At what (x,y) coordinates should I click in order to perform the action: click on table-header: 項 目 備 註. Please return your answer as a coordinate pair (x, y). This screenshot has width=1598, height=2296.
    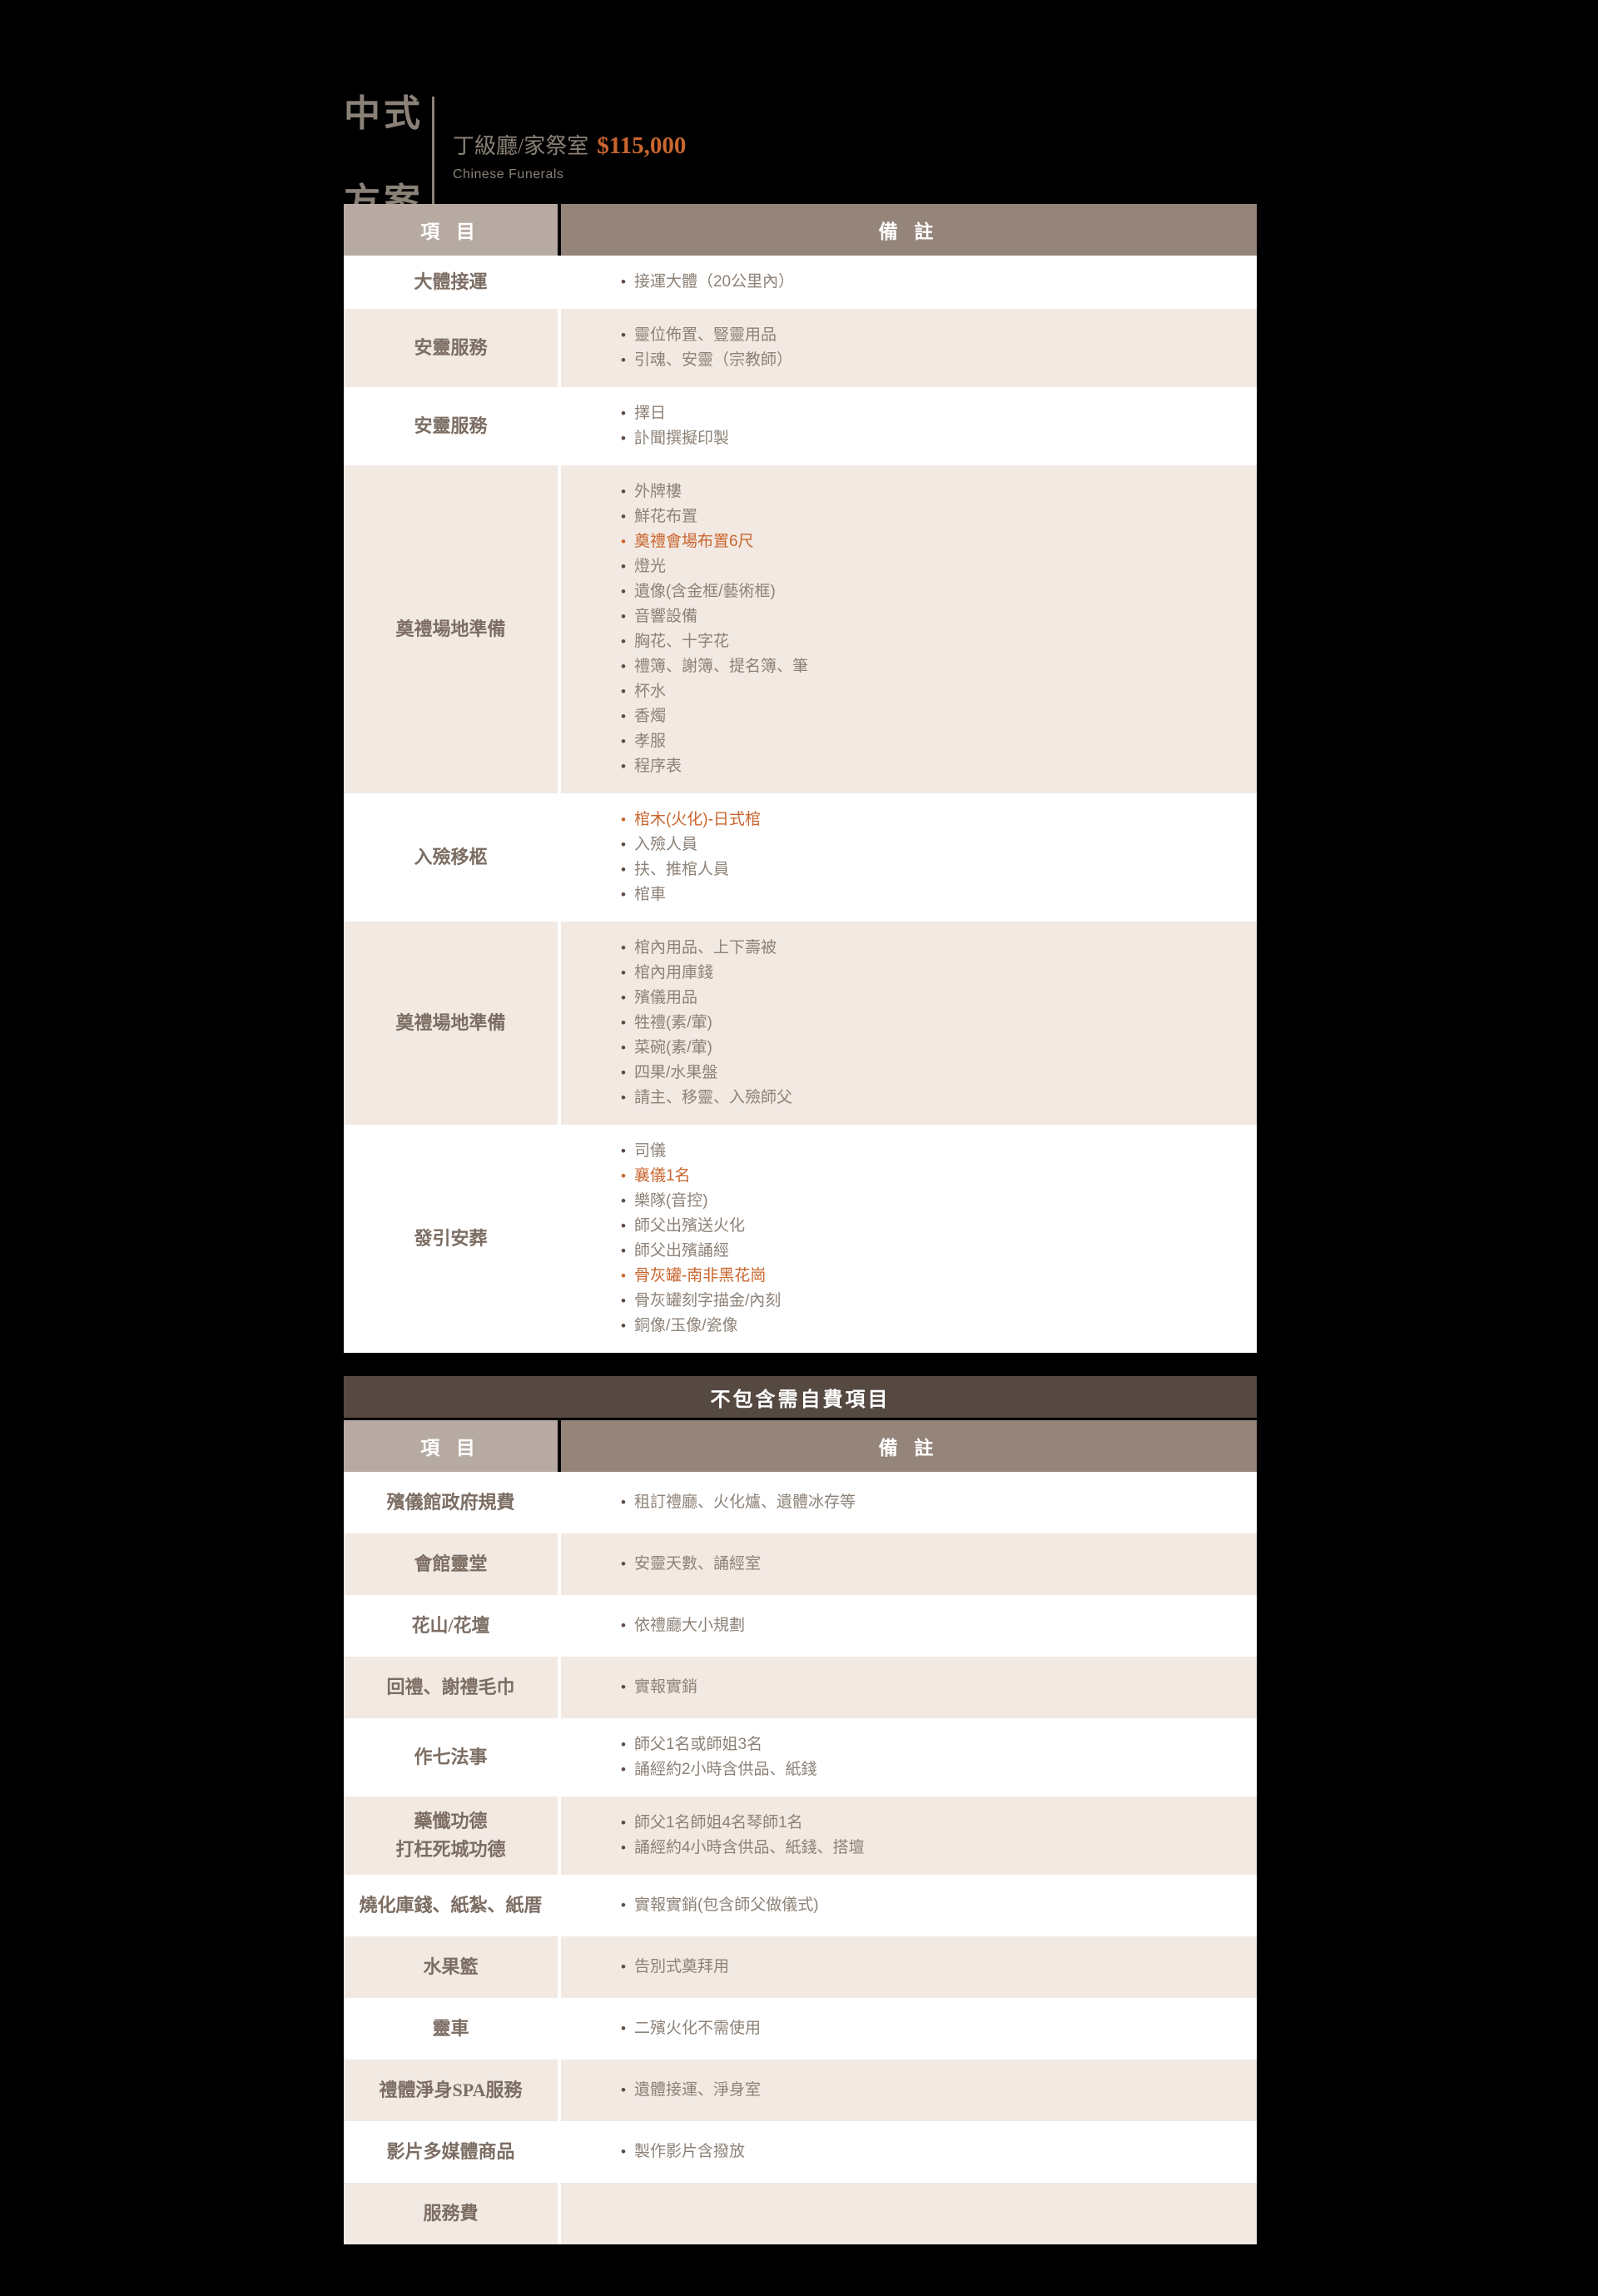
    Looking at the image, I should click on (800, 230).